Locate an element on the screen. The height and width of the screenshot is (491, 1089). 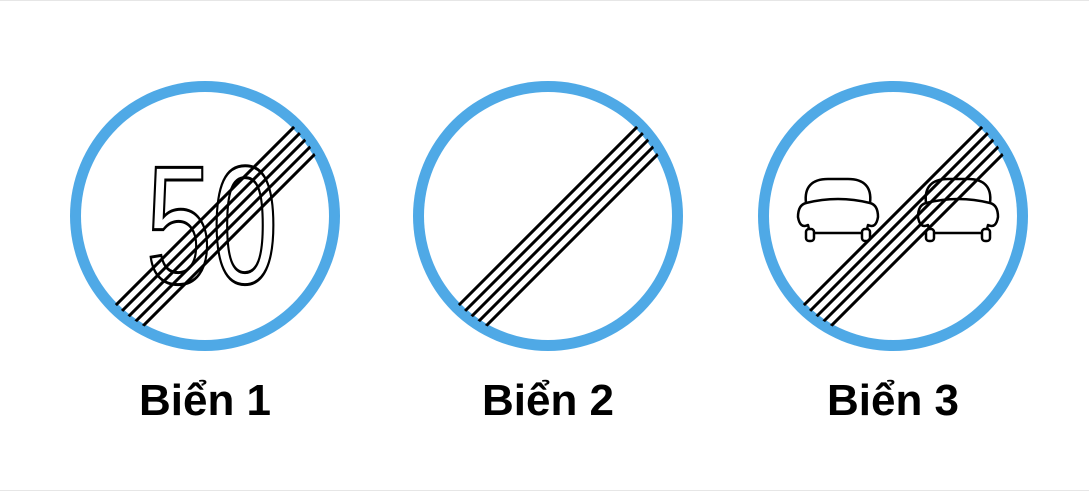
sign-label-2: Biển 2 is located at coordinates (548, 400).